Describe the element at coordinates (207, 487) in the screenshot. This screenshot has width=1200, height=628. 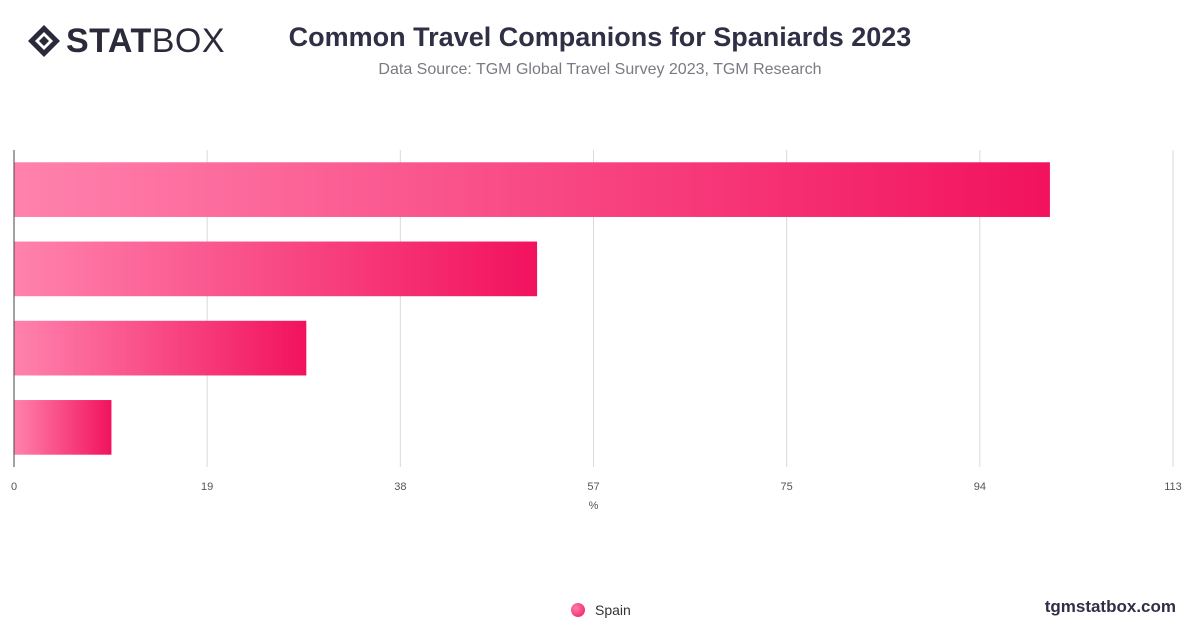
I see `x-tick-label: 19` at that location.